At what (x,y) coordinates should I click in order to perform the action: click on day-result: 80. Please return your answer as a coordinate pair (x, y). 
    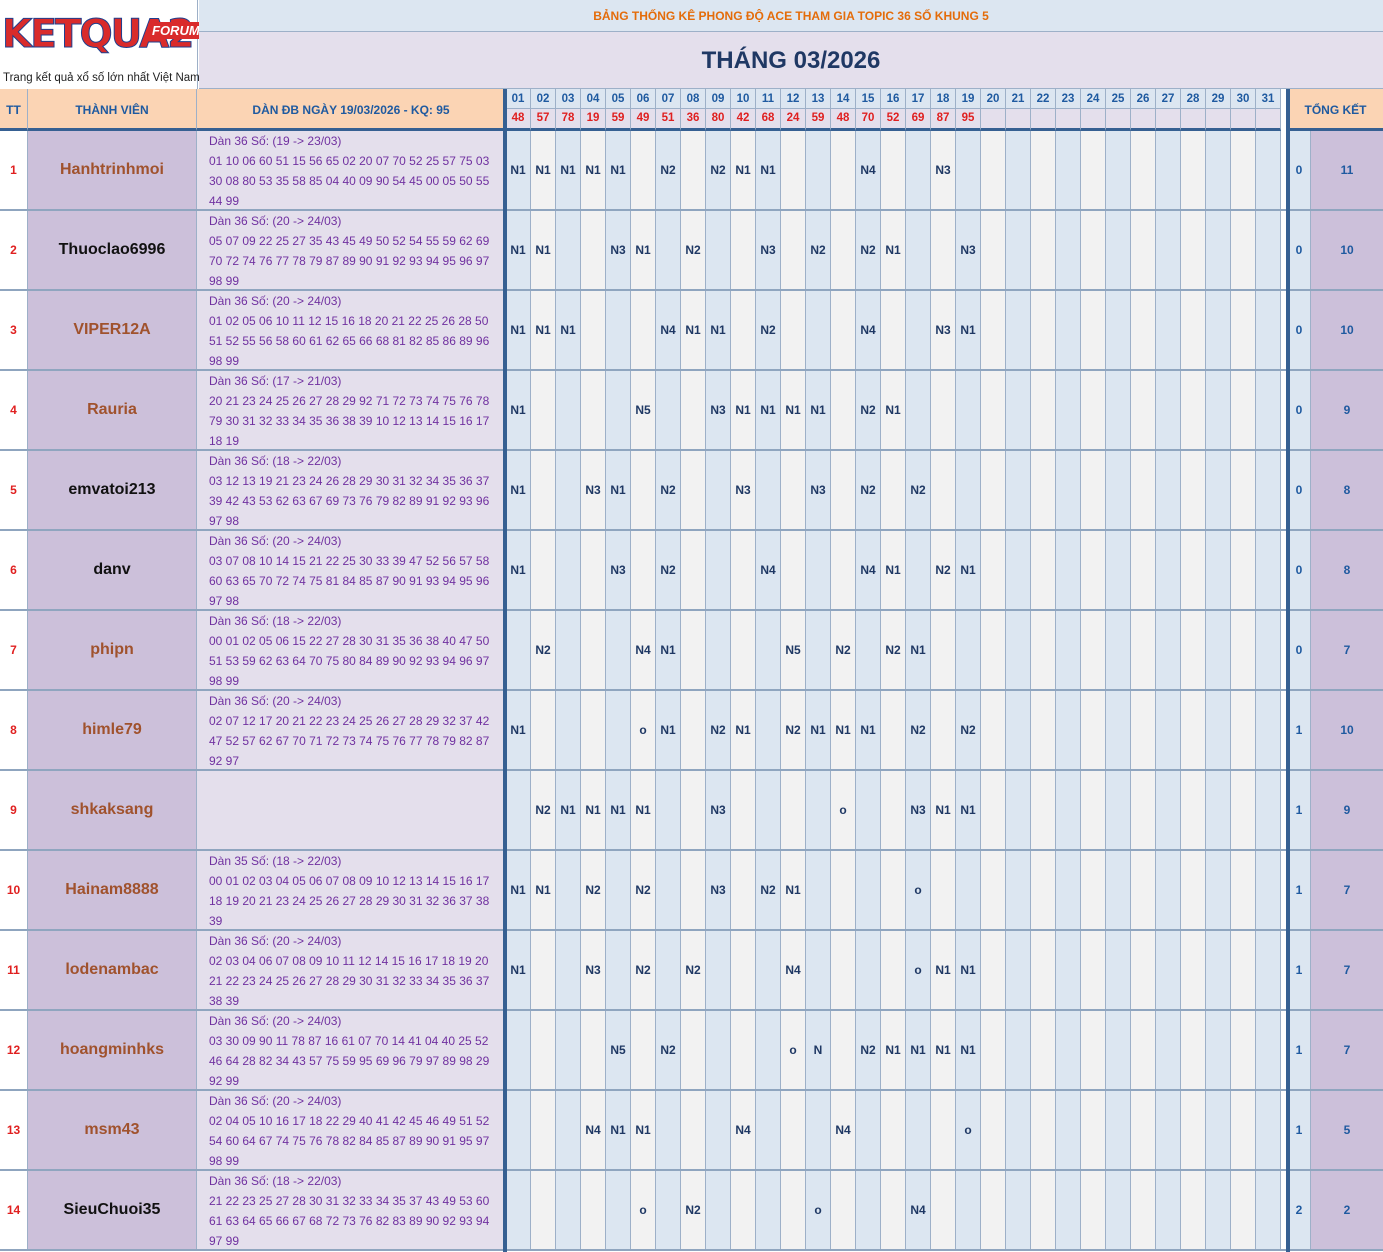
    Looking at the image, I should click on (718, 118).